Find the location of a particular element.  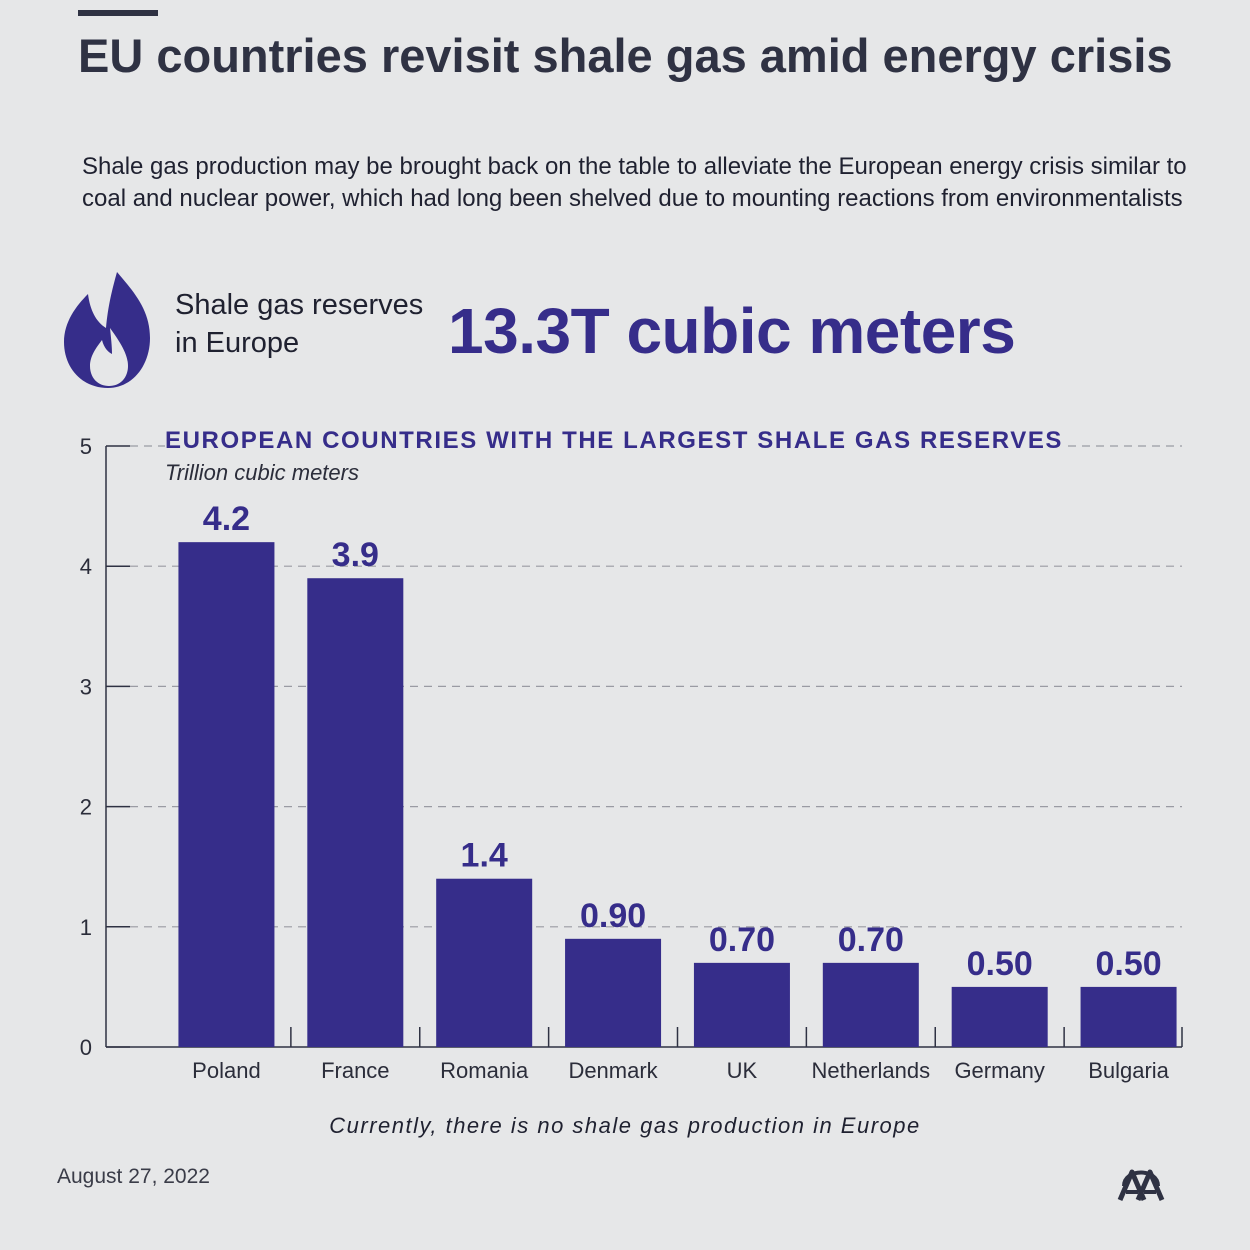

stat-value: 13.3T cubic meters is located at coordinates (732, 331).